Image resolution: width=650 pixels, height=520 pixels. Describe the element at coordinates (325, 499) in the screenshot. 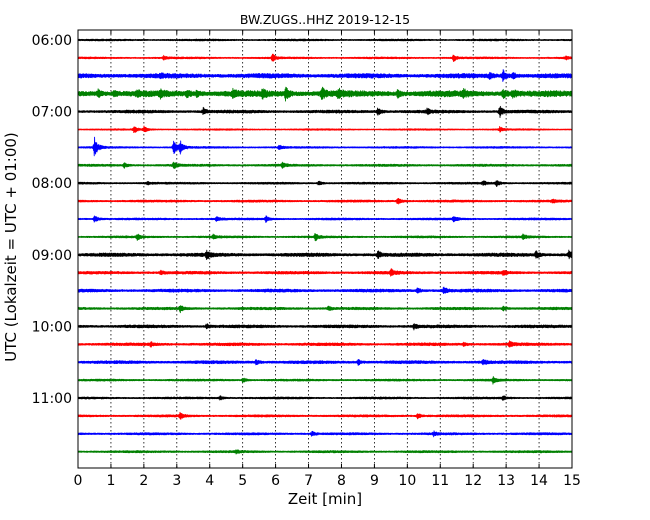

I see `x-axis-label: Zeit [min]` at that location.